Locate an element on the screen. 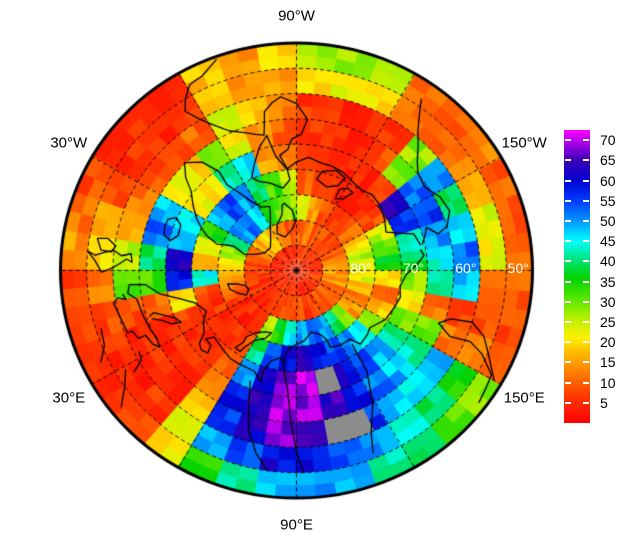 The width and height of the screenshot is (625, 552). colorbar-tick-label: 50 is located at coordinates (608, 220).